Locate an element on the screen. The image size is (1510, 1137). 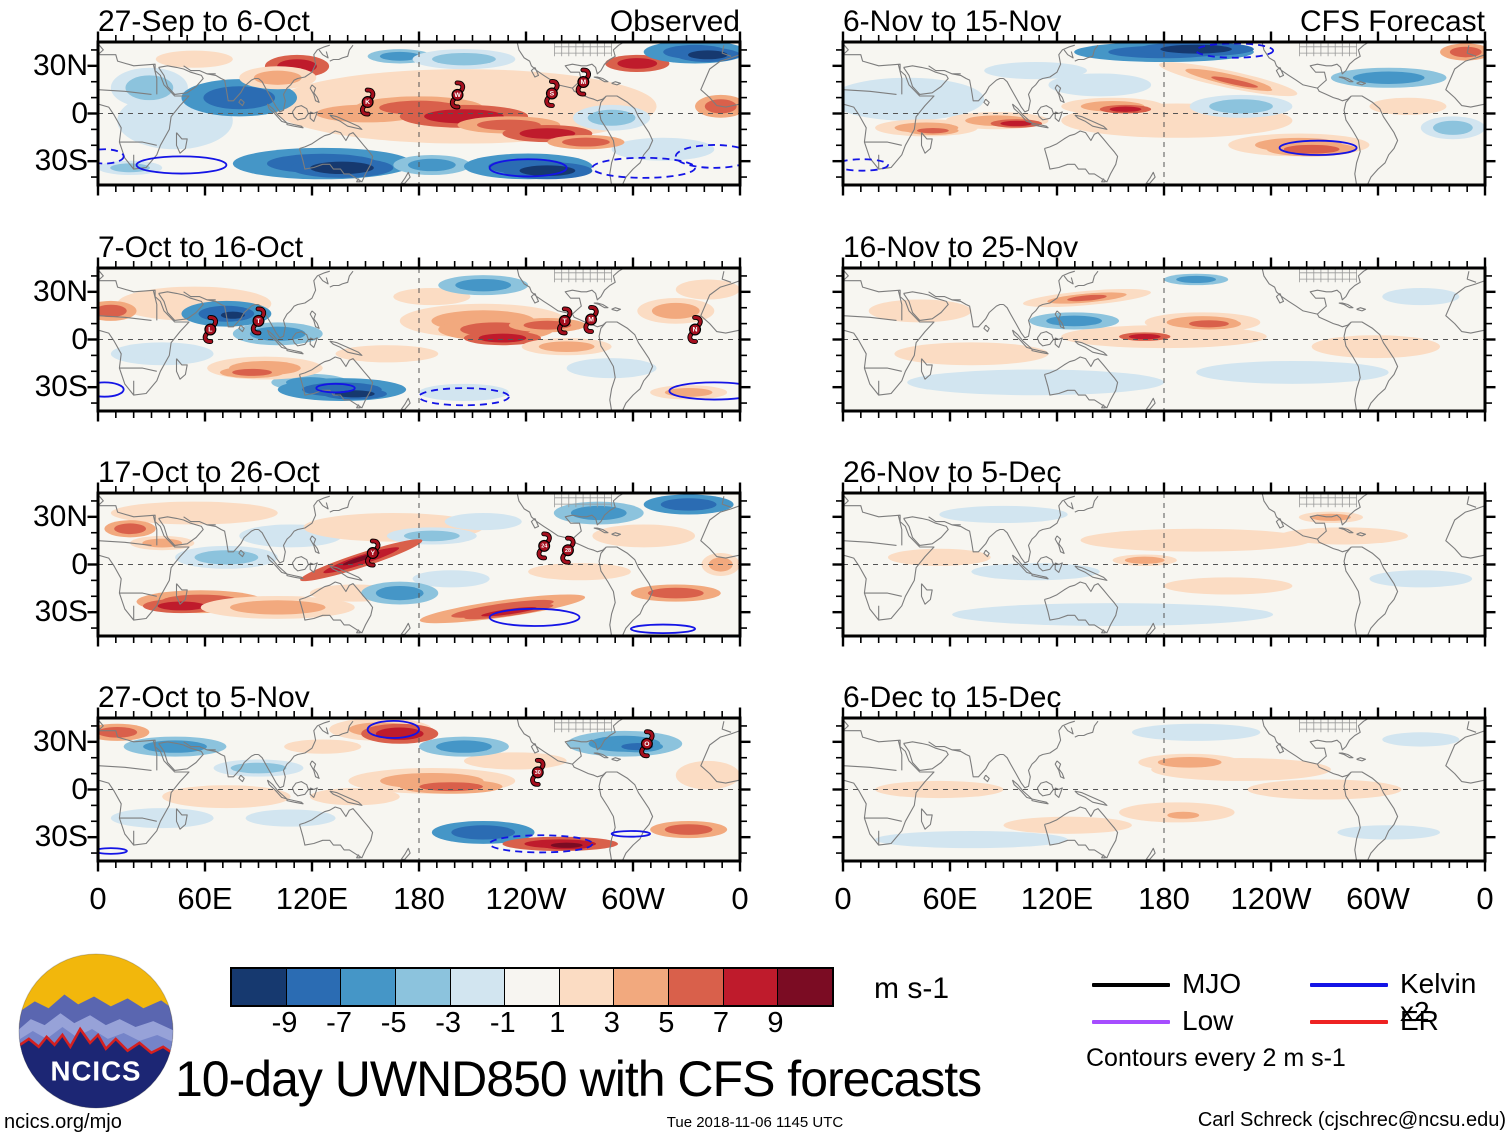
logo-art: NCICS is located at coordinates (96, 1031).